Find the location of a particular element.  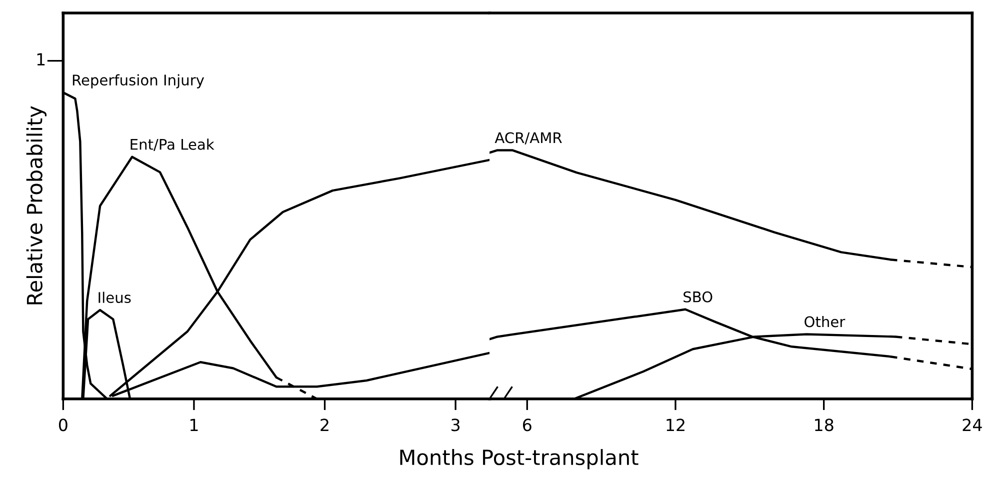

y-axis-title: Relative Probability is located at coordinates (36, 205).